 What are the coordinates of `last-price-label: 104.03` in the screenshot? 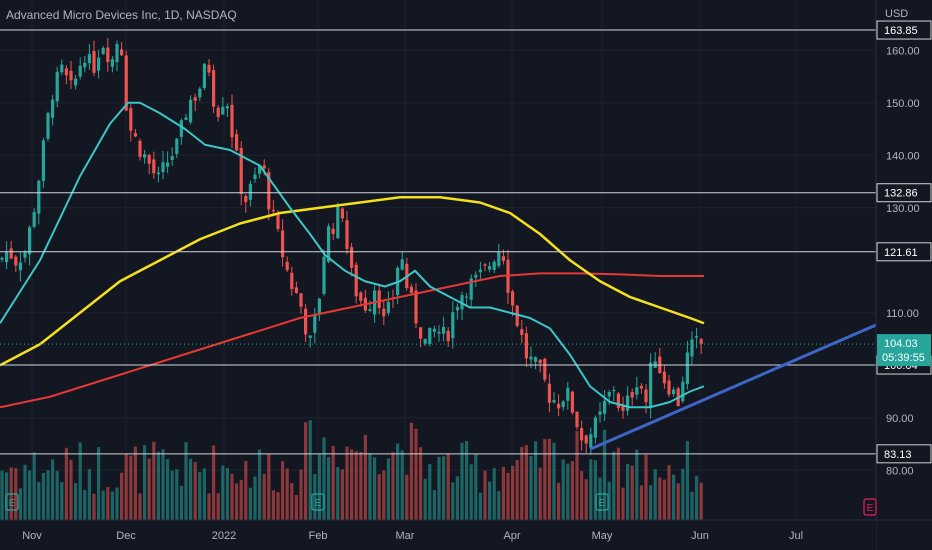 It's located at (901, 344).